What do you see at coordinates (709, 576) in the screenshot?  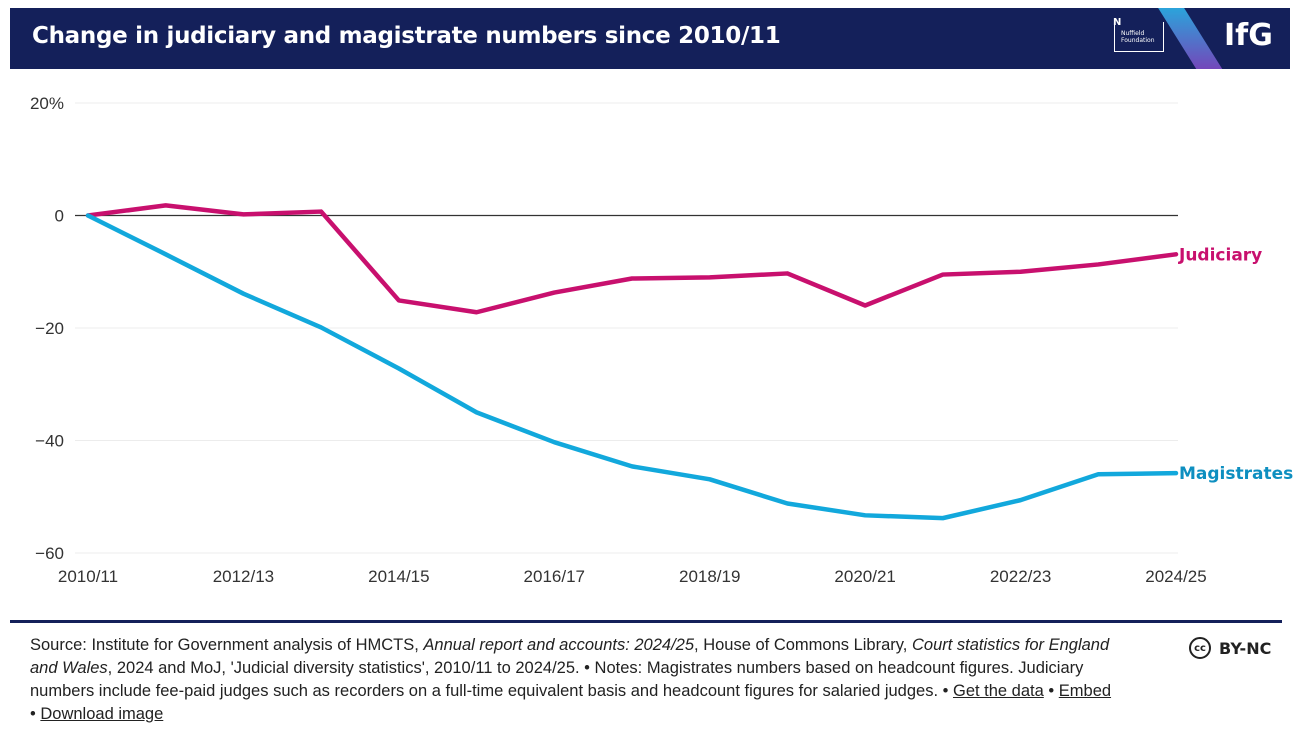 I see `x-tick-label: 2018/19` at bounding box center [709, 576].